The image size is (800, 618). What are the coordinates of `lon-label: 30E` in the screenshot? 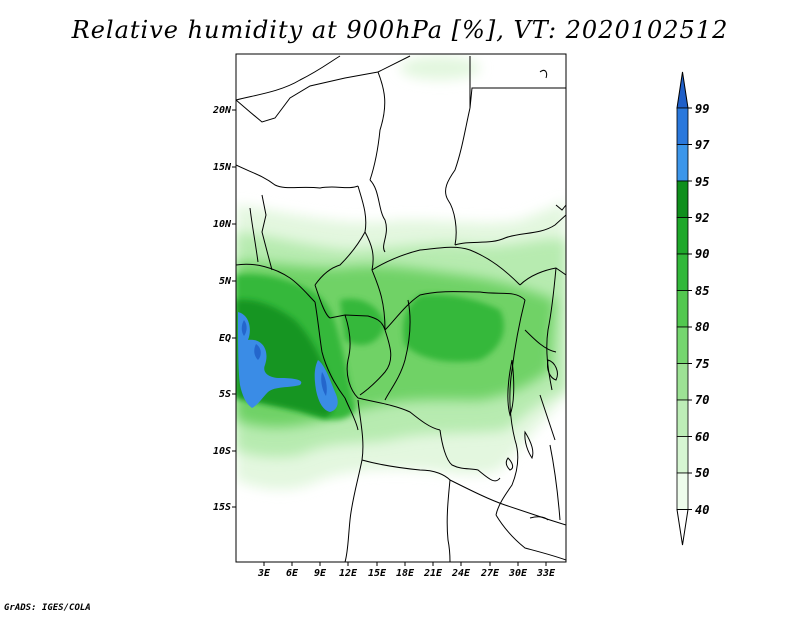 It's located at (518, 573).